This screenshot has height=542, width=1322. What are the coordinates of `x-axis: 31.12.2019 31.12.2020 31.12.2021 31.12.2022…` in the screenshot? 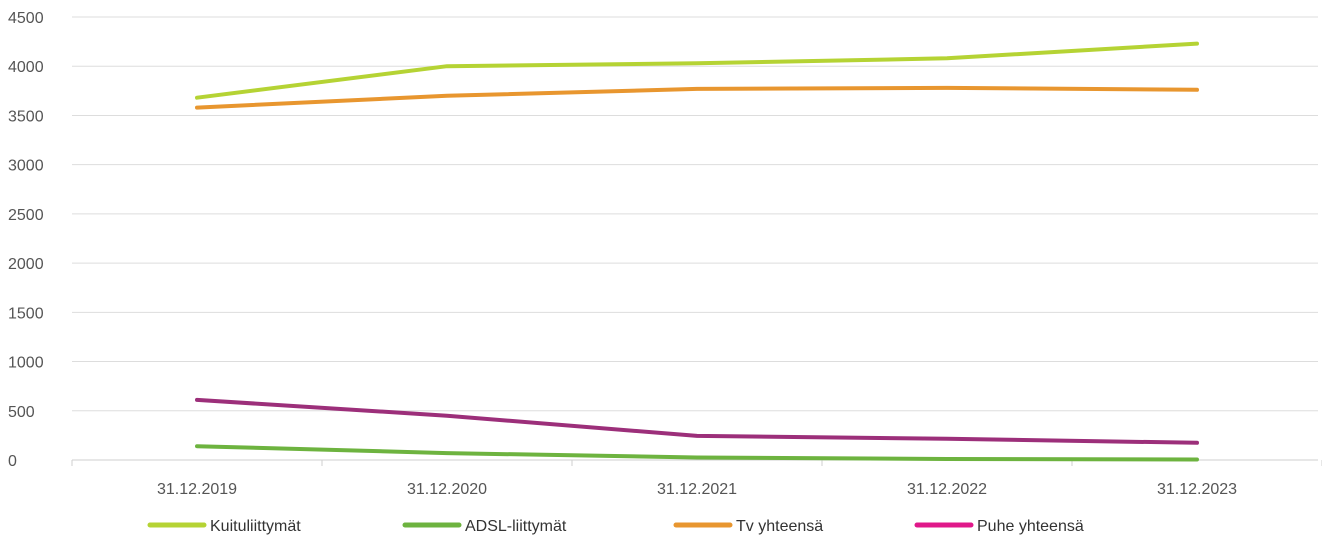 It's located at (696, 478).